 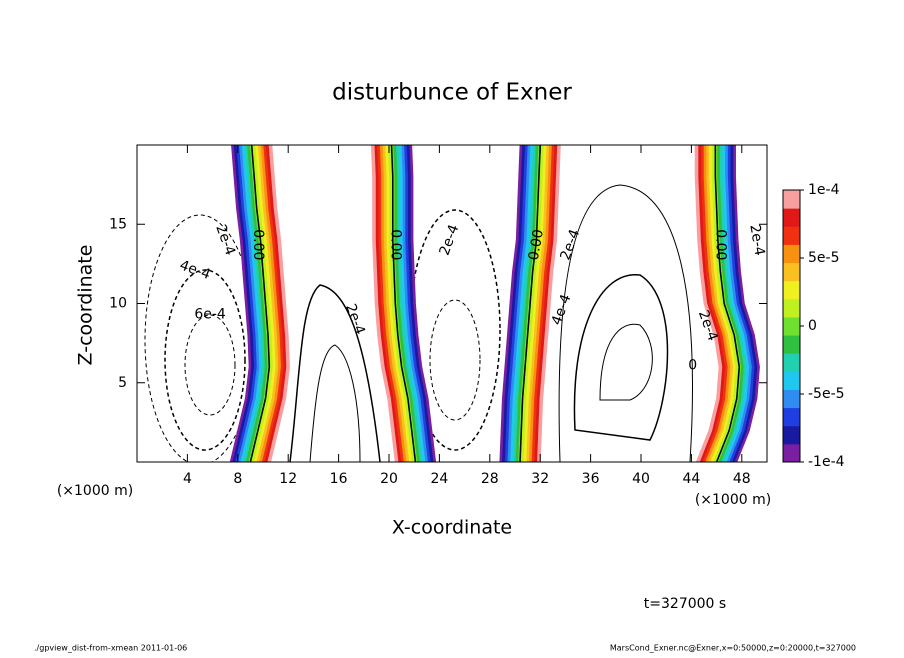 I want to click on chart-title: disturbunce of Exner, so click(x=452, y=93).